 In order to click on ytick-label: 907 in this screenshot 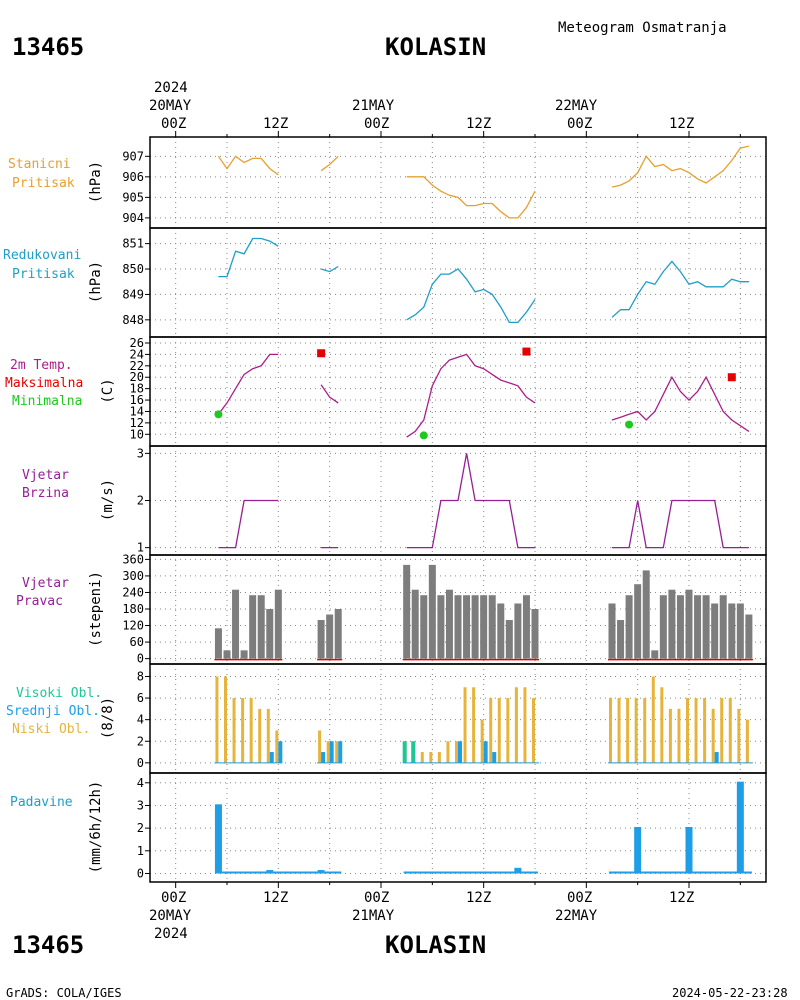, I will do `click(133, 156)`.